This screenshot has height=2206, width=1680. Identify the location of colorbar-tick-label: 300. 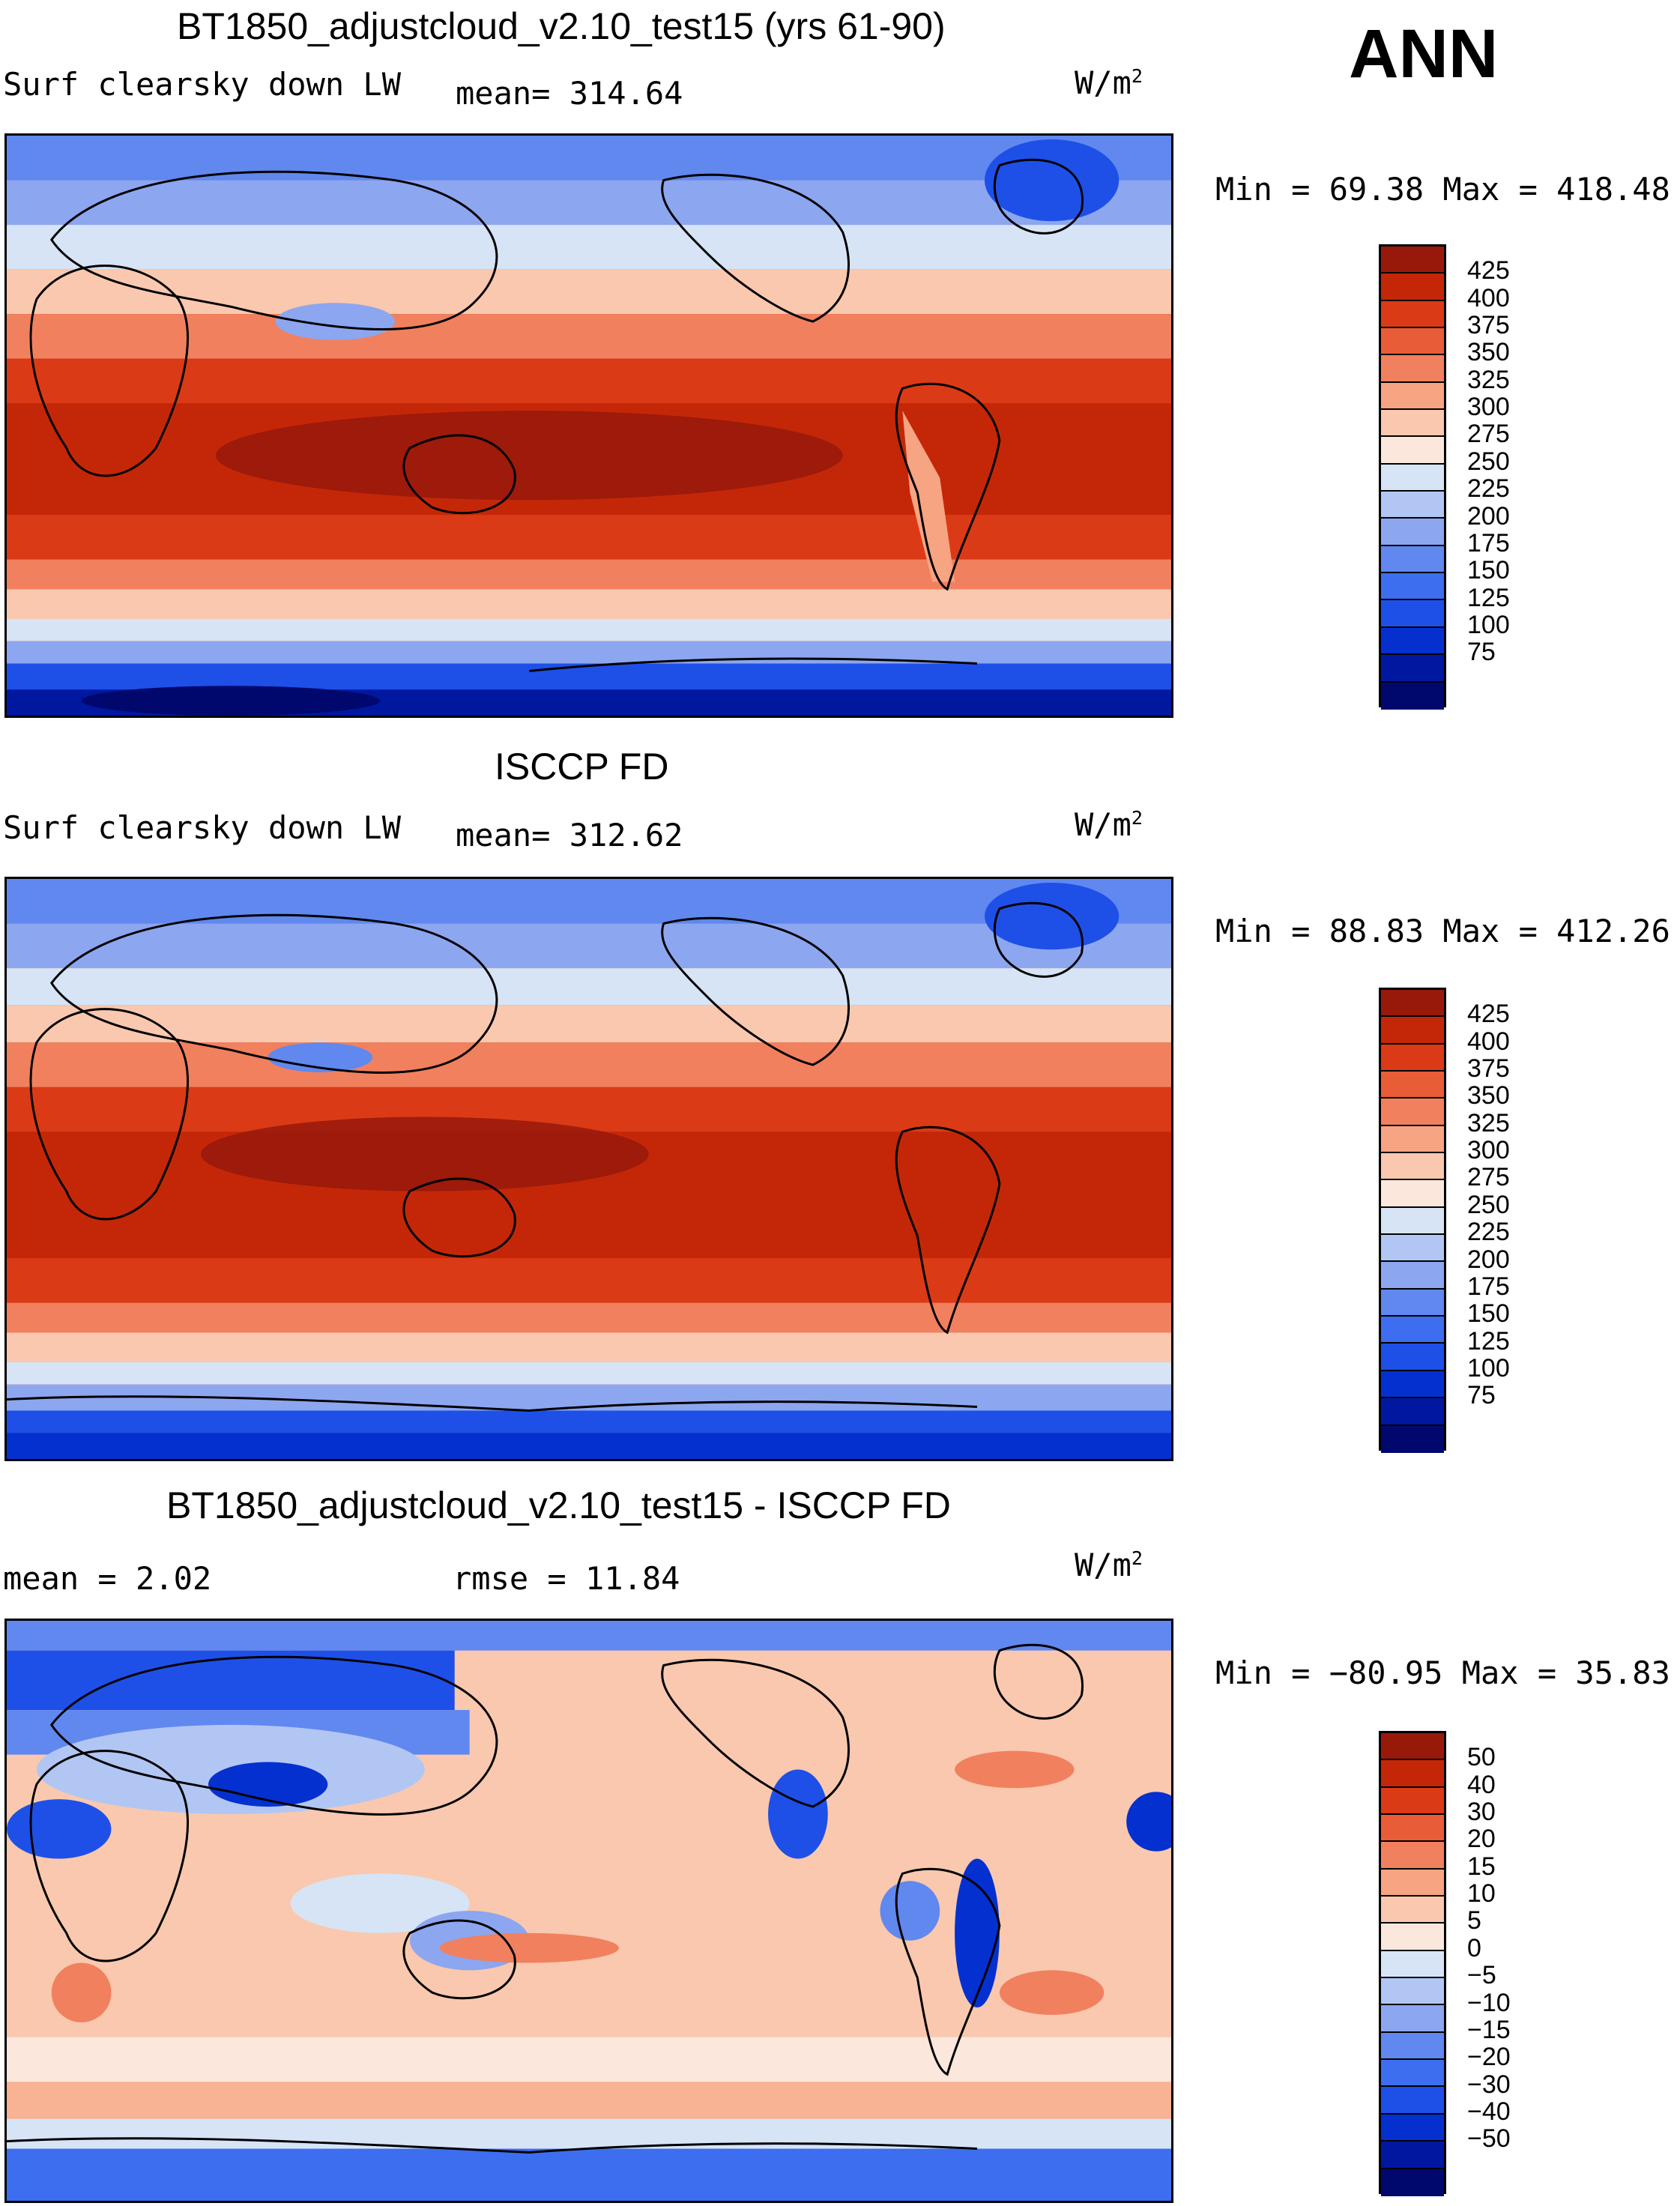
(1488, 1150).